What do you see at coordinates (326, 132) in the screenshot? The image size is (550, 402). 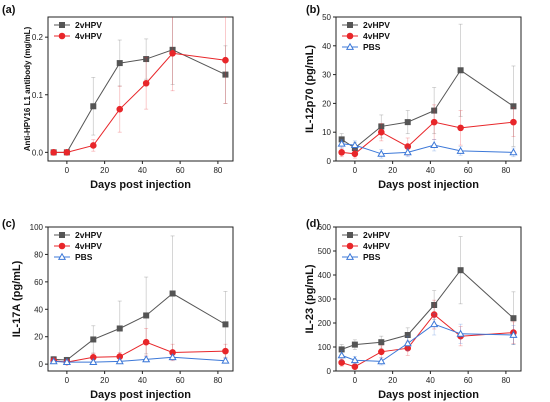 I see `y-tick-label: 10` at bounding box center [326, 132].